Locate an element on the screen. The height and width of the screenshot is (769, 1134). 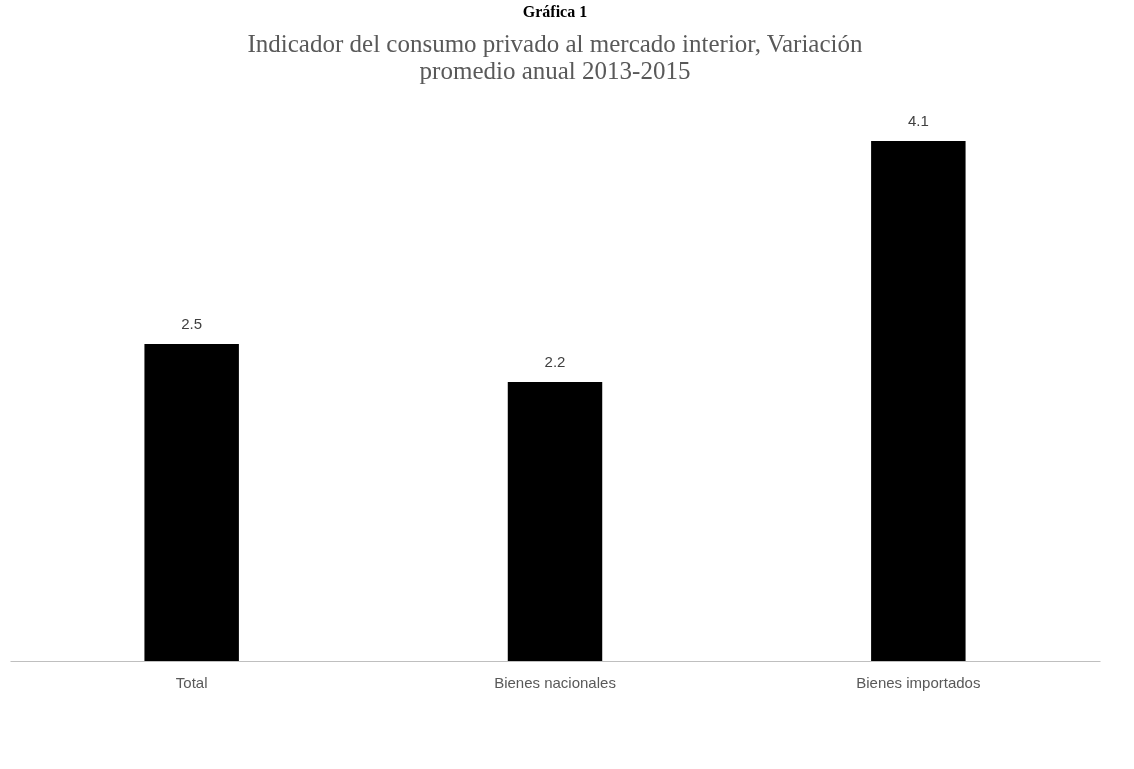
x-tick-label: Total is located at coordinates (191, 682).